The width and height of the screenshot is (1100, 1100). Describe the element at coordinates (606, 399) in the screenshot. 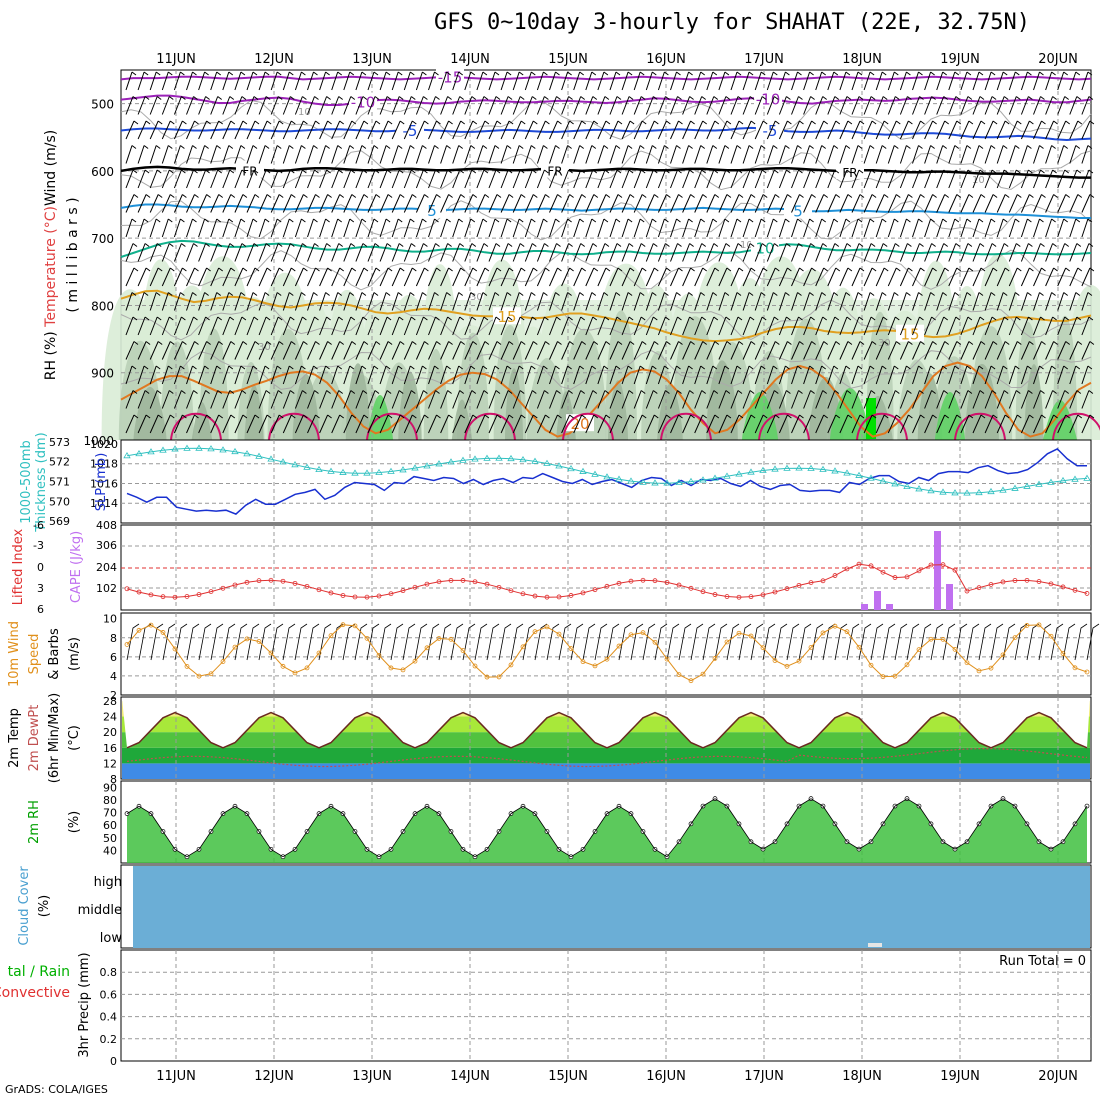

I see `isotherm-line` at that location.